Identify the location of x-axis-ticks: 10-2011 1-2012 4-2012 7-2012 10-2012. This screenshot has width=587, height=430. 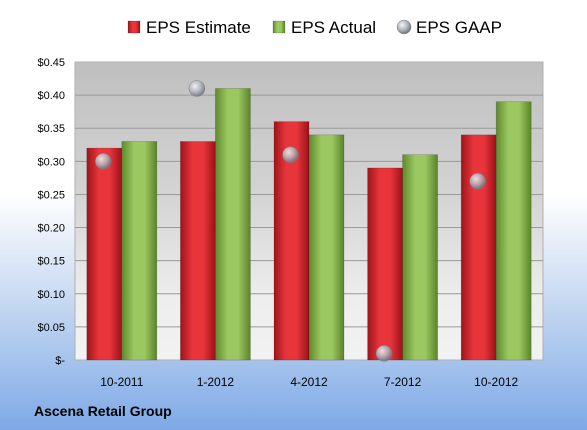
(309, 382).